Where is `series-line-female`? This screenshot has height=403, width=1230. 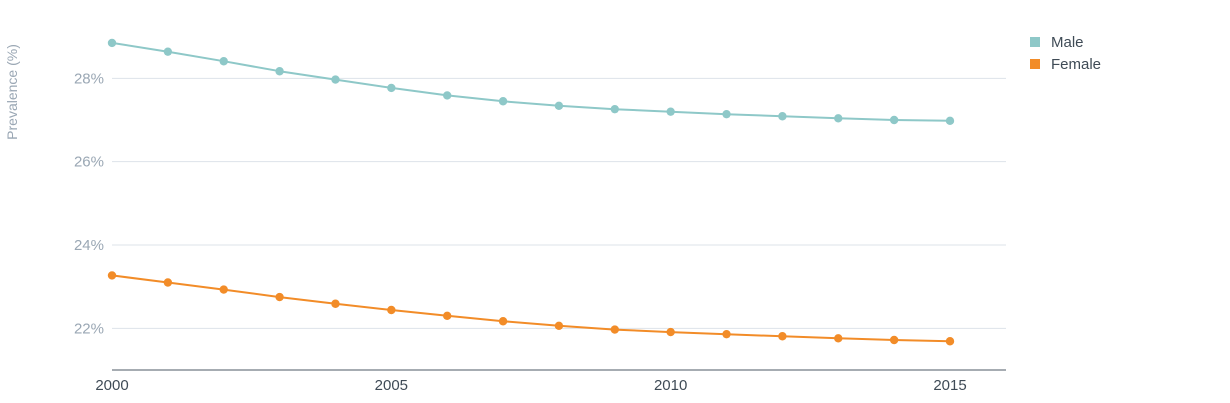 series-line-female is located at coordinates (531, 308).